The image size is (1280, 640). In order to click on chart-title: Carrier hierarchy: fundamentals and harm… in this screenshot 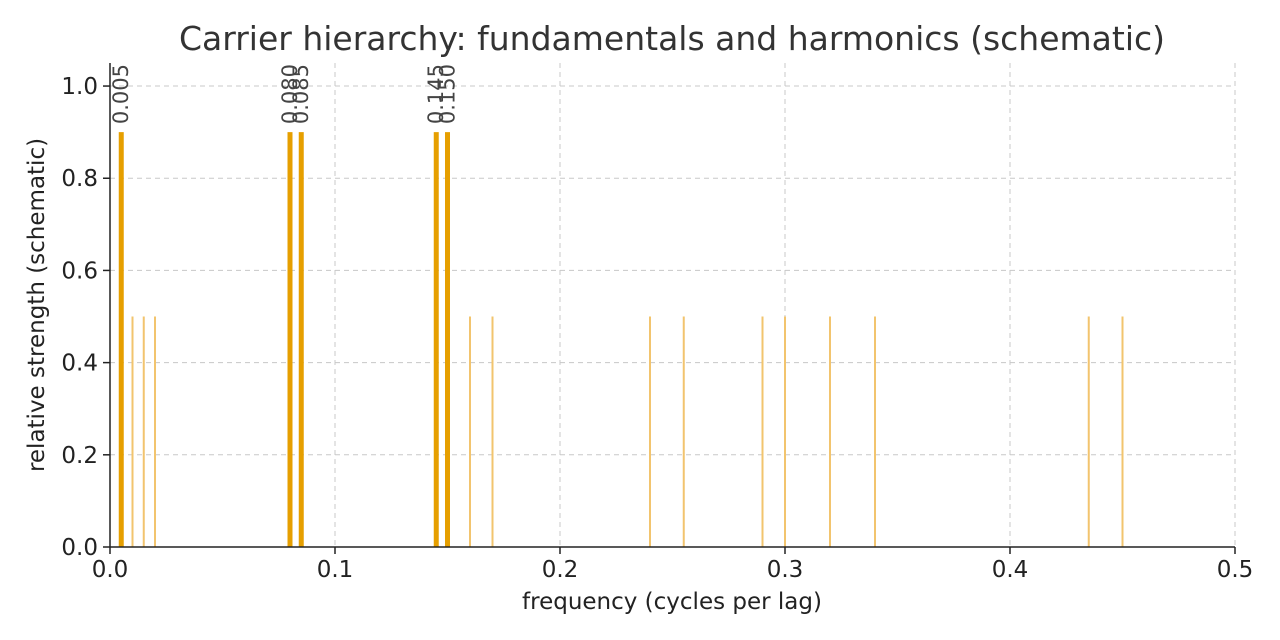, I will do `click(672, 38)`.